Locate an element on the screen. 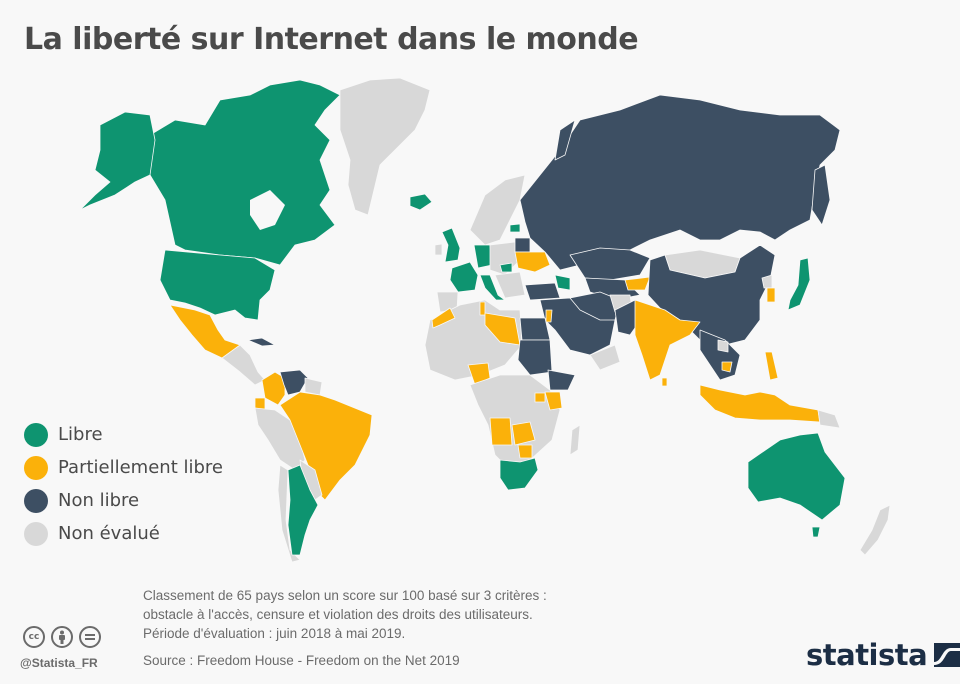 The width and height of the screenshot is (960, 684). region-canada is located at coordinates (245, 172).